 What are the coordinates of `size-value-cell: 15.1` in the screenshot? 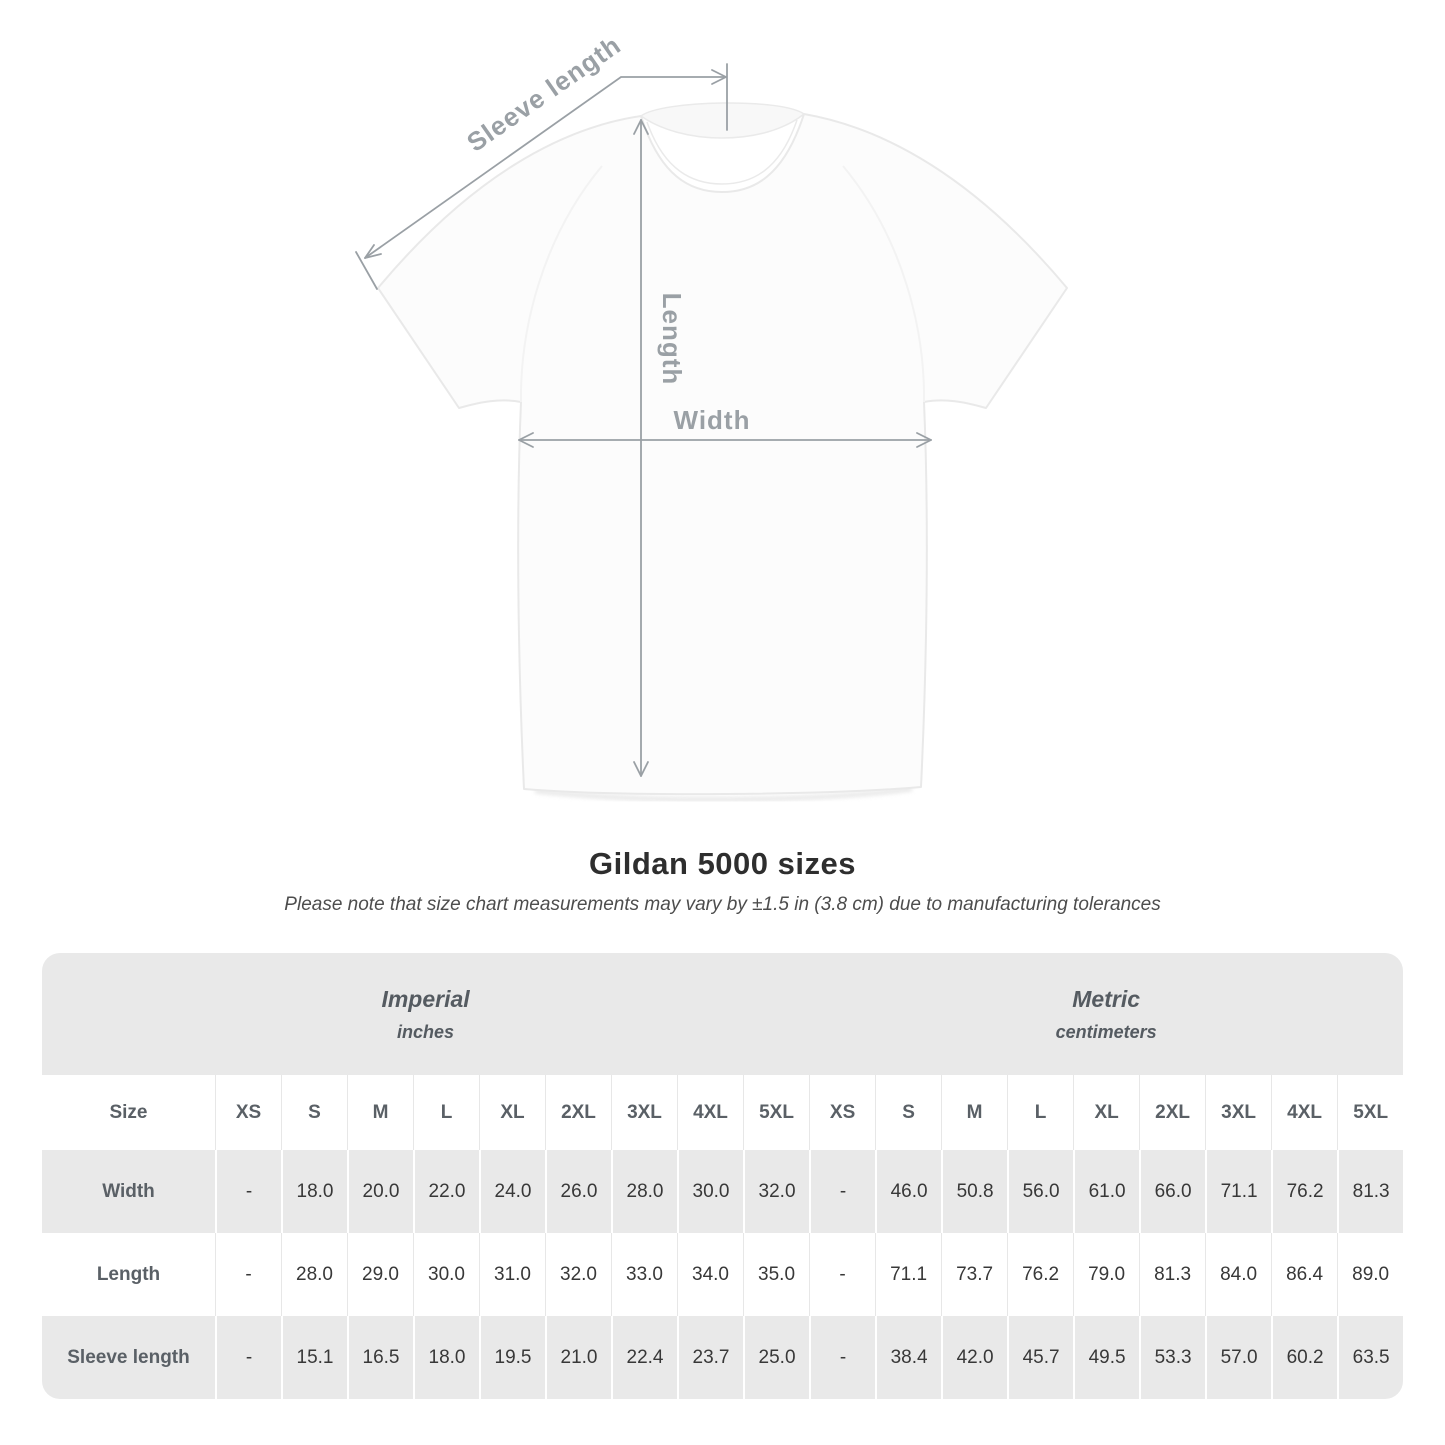 It's located at (314, 1357).